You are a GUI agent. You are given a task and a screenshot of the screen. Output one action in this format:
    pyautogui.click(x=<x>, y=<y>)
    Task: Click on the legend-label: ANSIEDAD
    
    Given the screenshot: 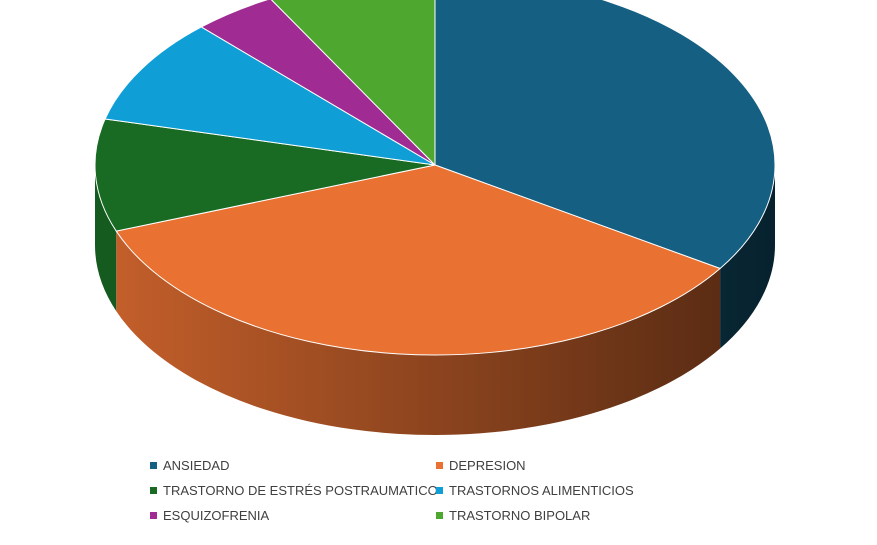 What is the action you would take?
    pyautogui.click(x=196, y=465)
    